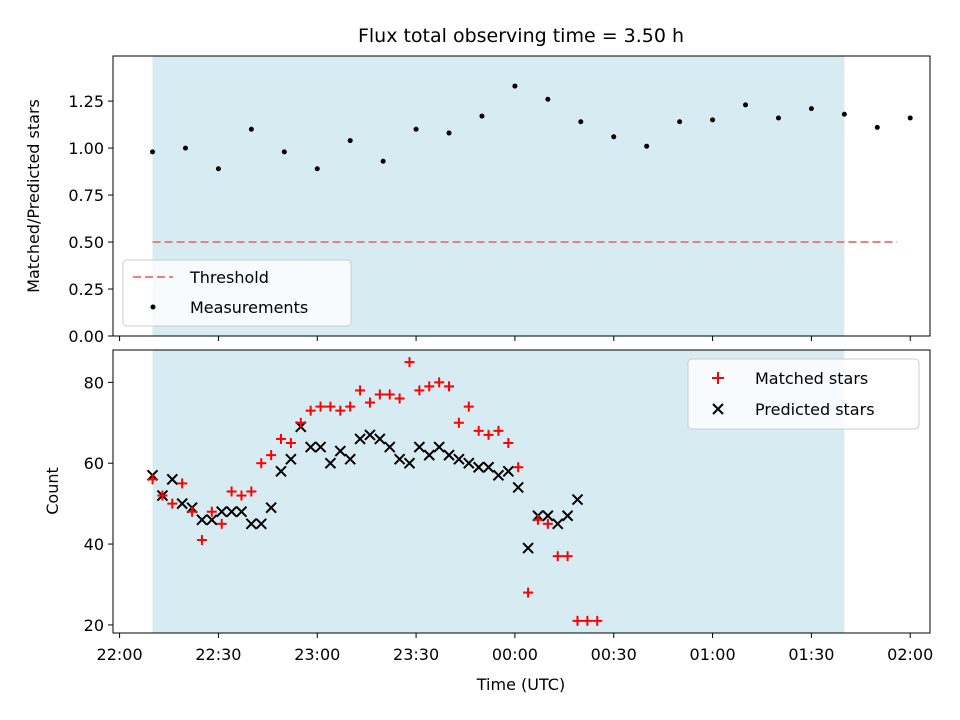 This screenshot has width=960, height=720. What do you see at coordinates (86, 148) in the screenshot?
I see `y-tick-label: 1.00` at bounding box center [86, 148].